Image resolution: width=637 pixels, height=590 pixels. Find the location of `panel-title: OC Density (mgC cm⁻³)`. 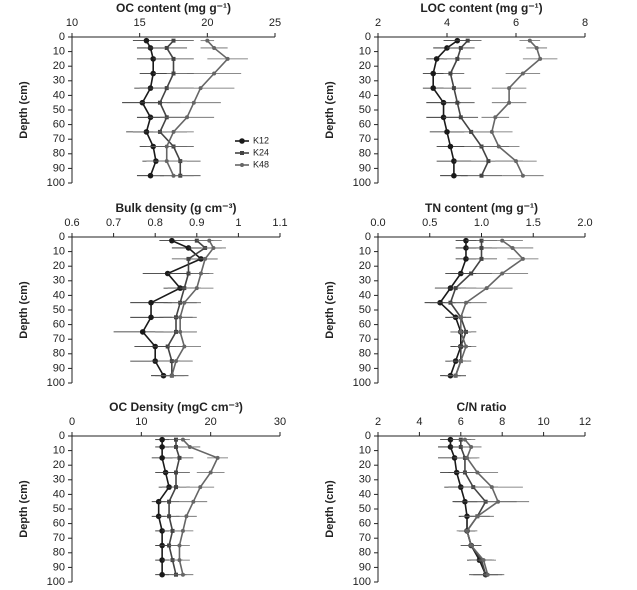

panel-title: OC Density (mgC cm⁻³) is located at coordinates (176, 407).